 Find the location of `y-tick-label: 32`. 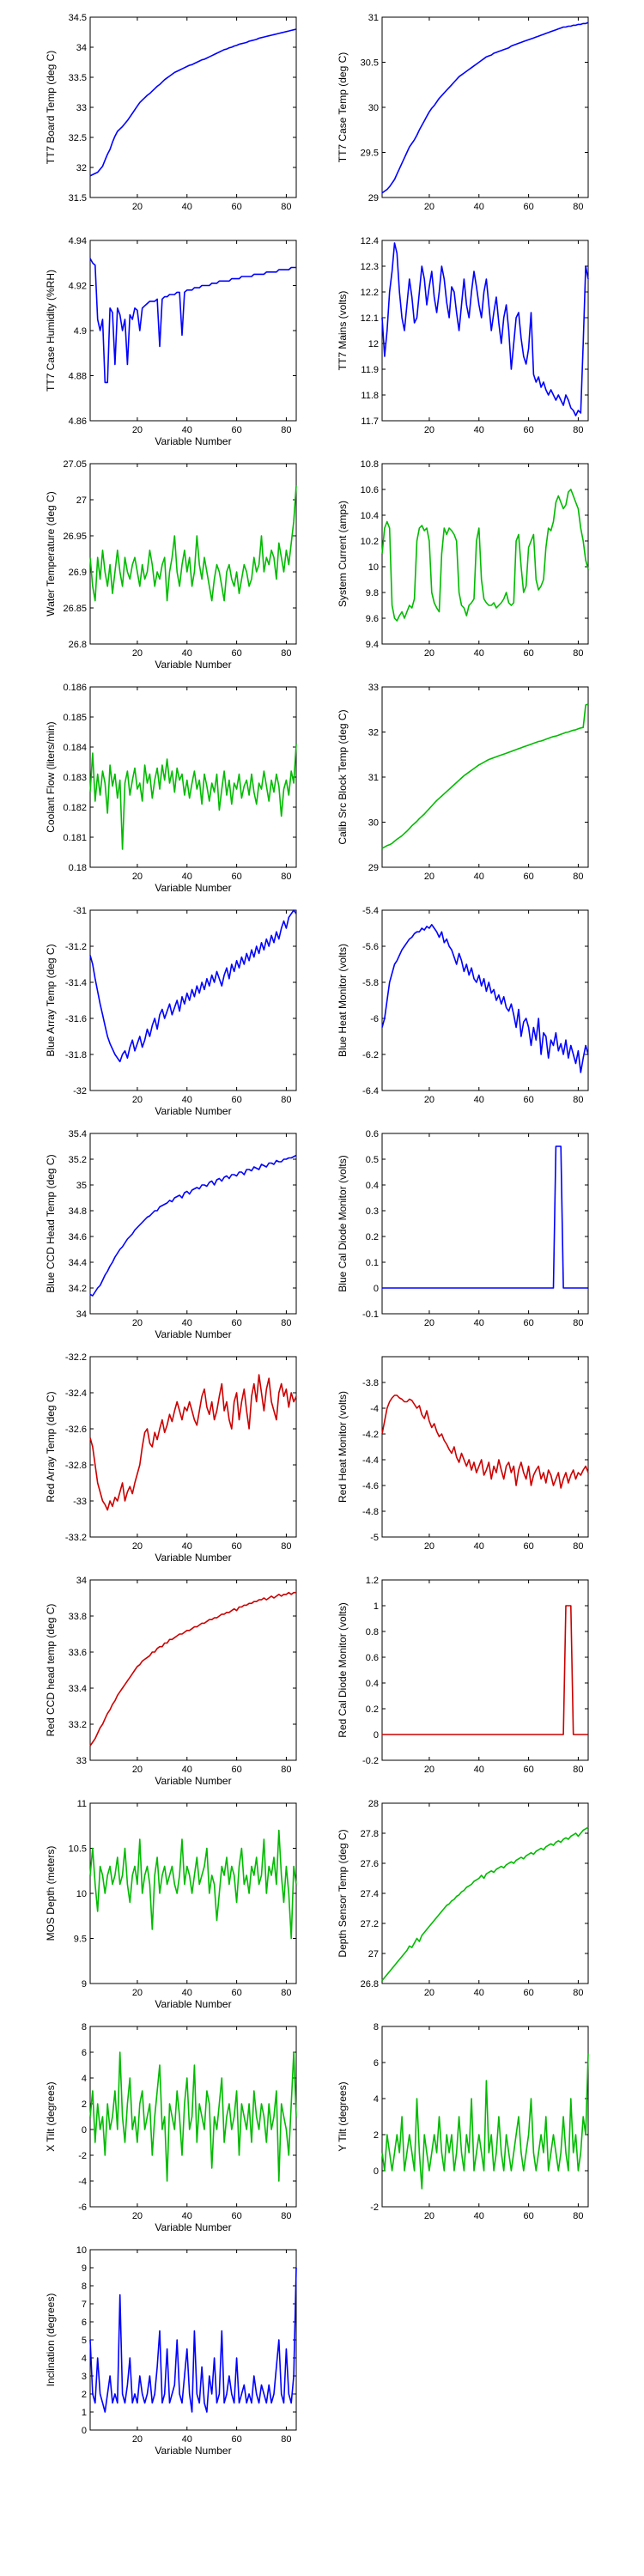

y-tick-label: 32 is located at coordinates (82, 168).